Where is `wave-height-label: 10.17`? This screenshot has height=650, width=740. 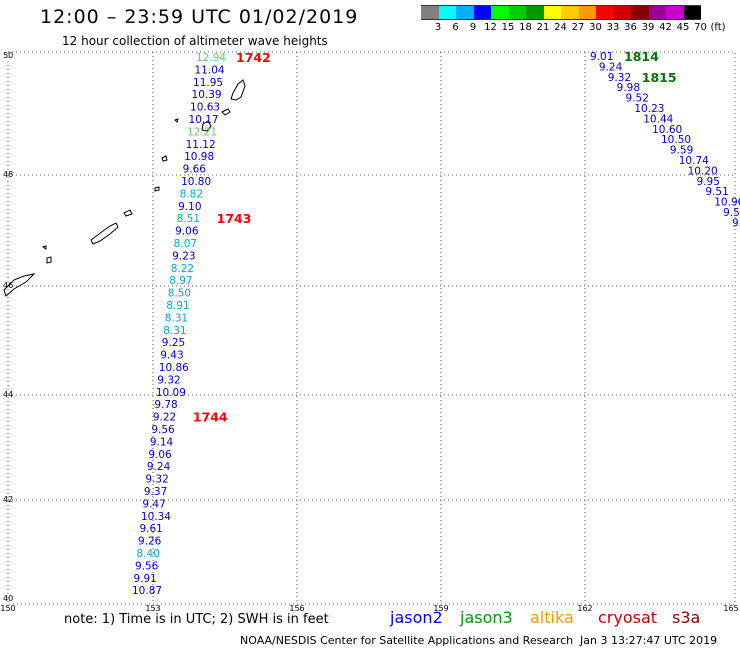
wave-height-label: 10.17 is located at coordinates (204, 120).